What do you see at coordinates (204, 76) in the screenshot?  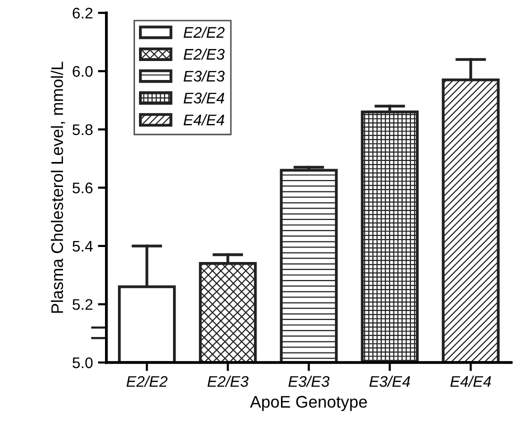 I see `legend-label: E3/E3` at bounding box center [204, 76].